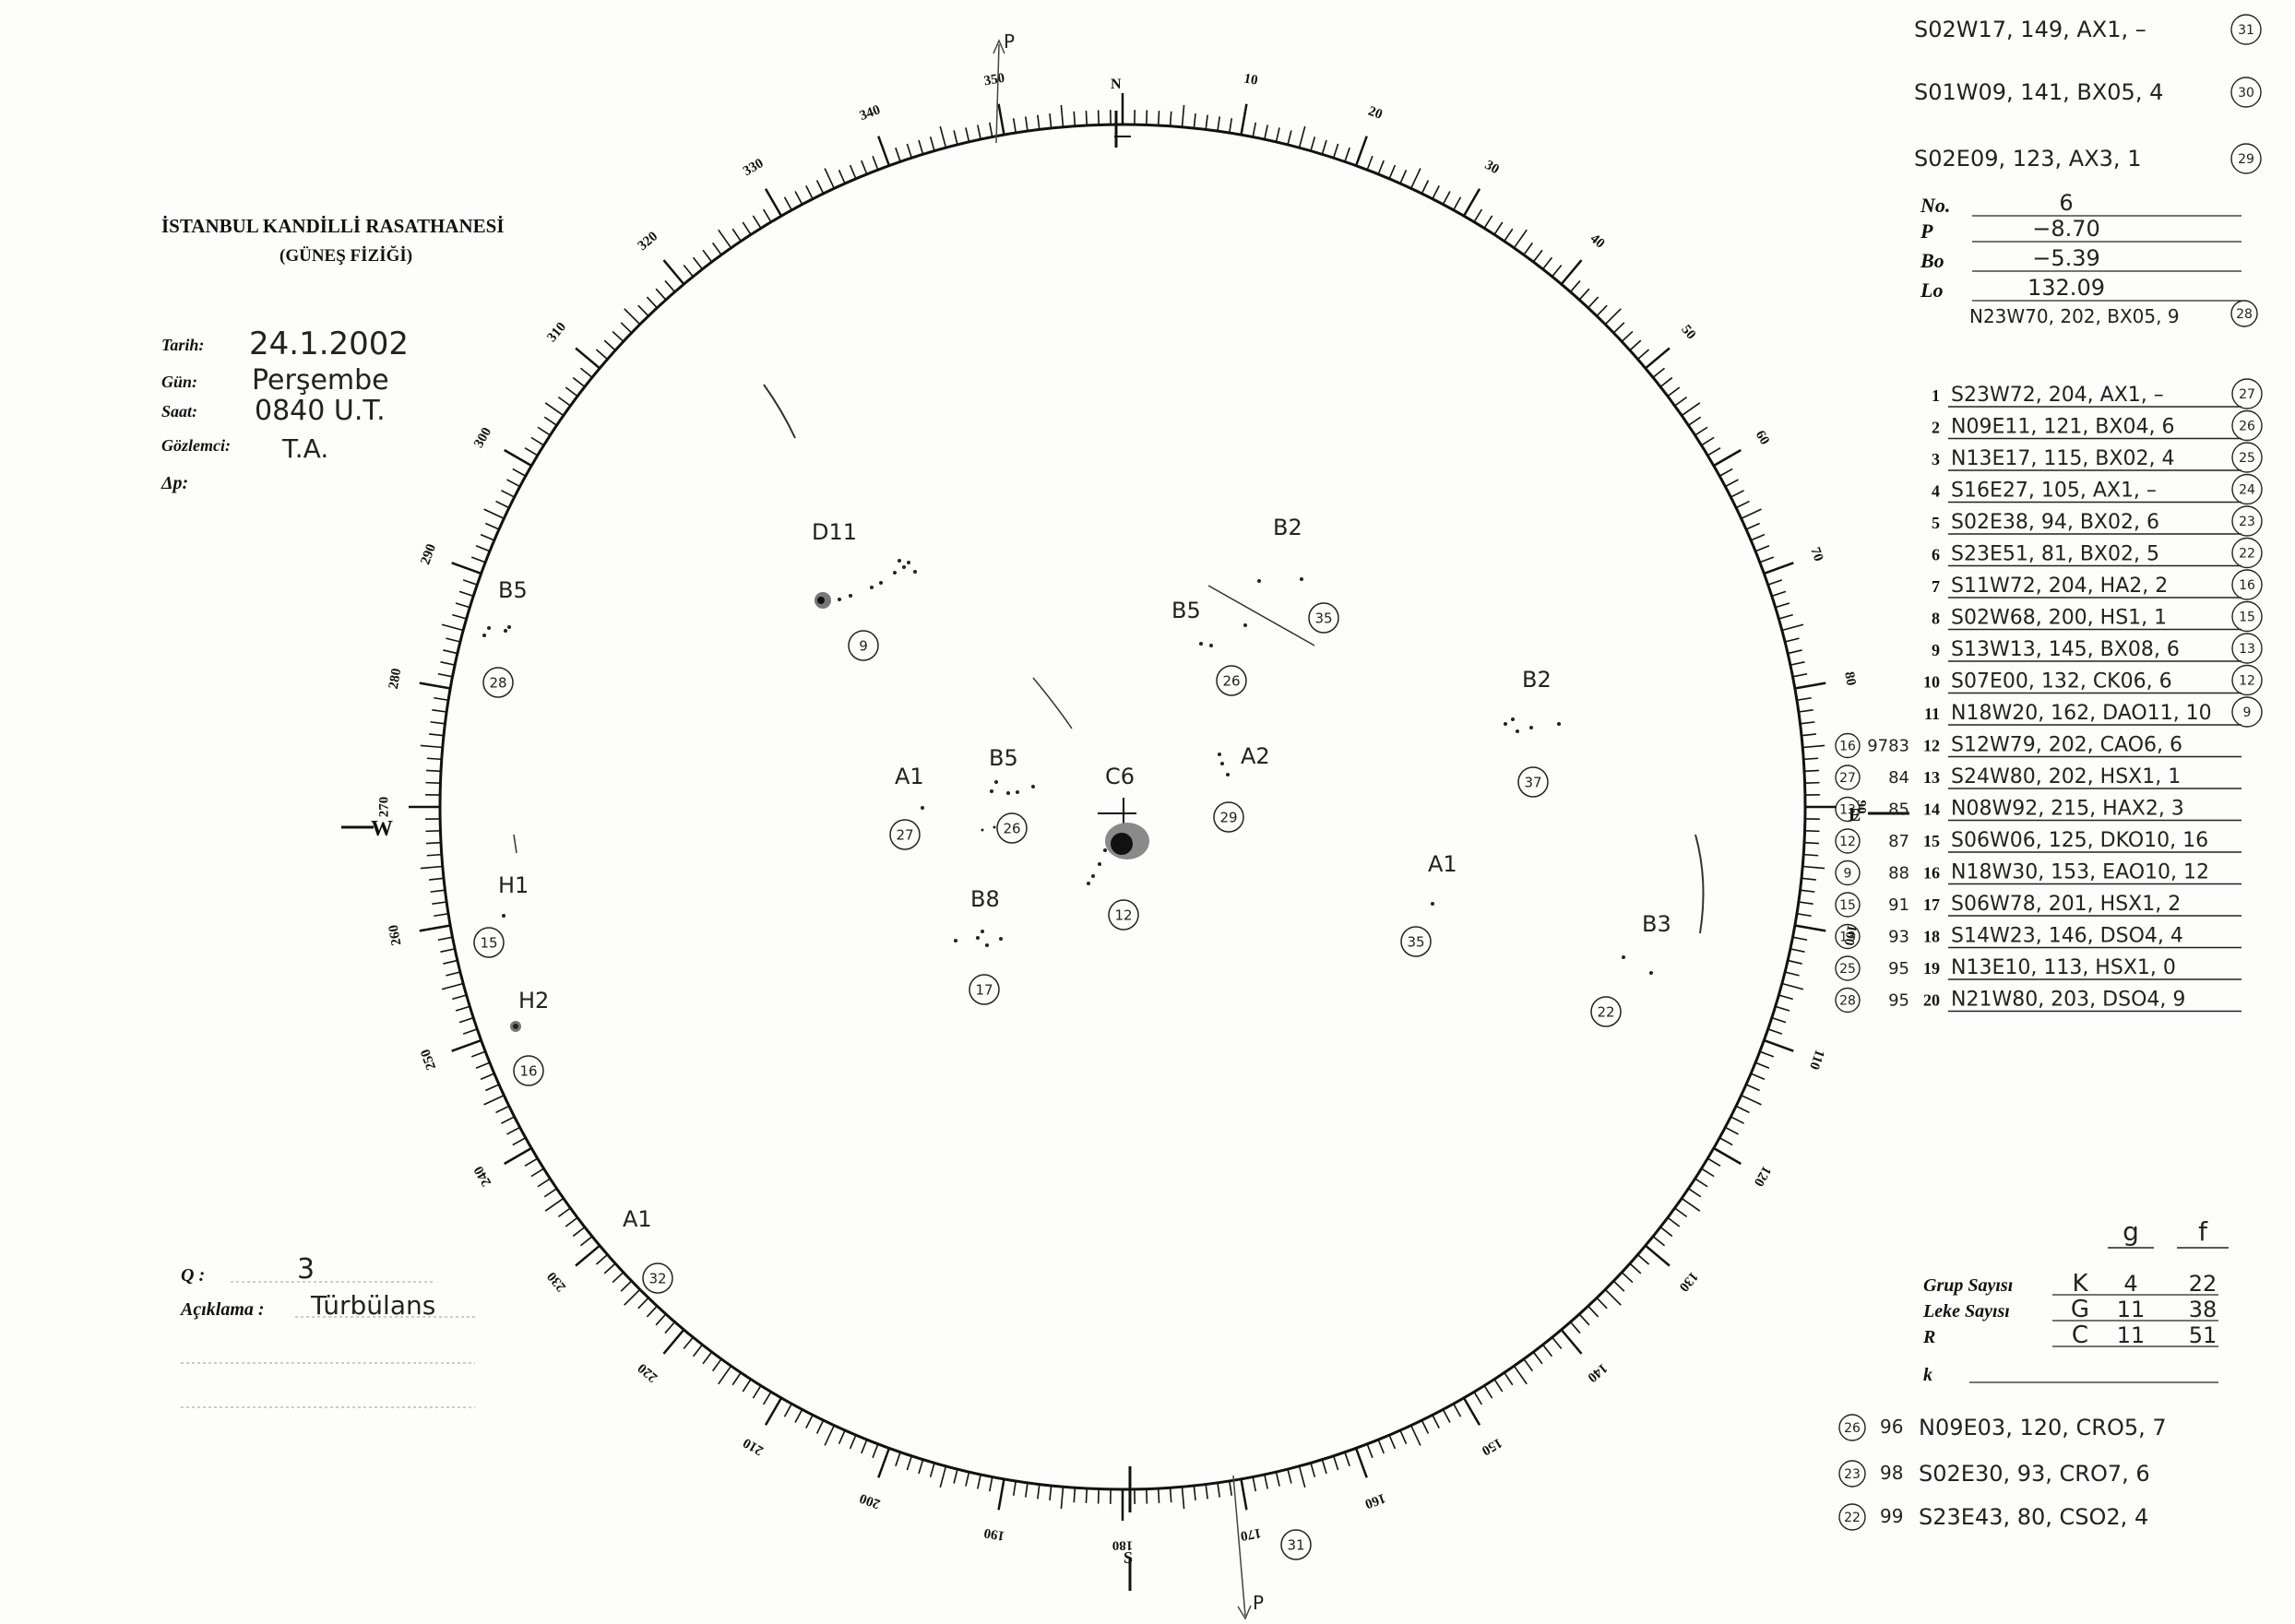  I want to click on count-row-f: 22, so click(2203, 1284).